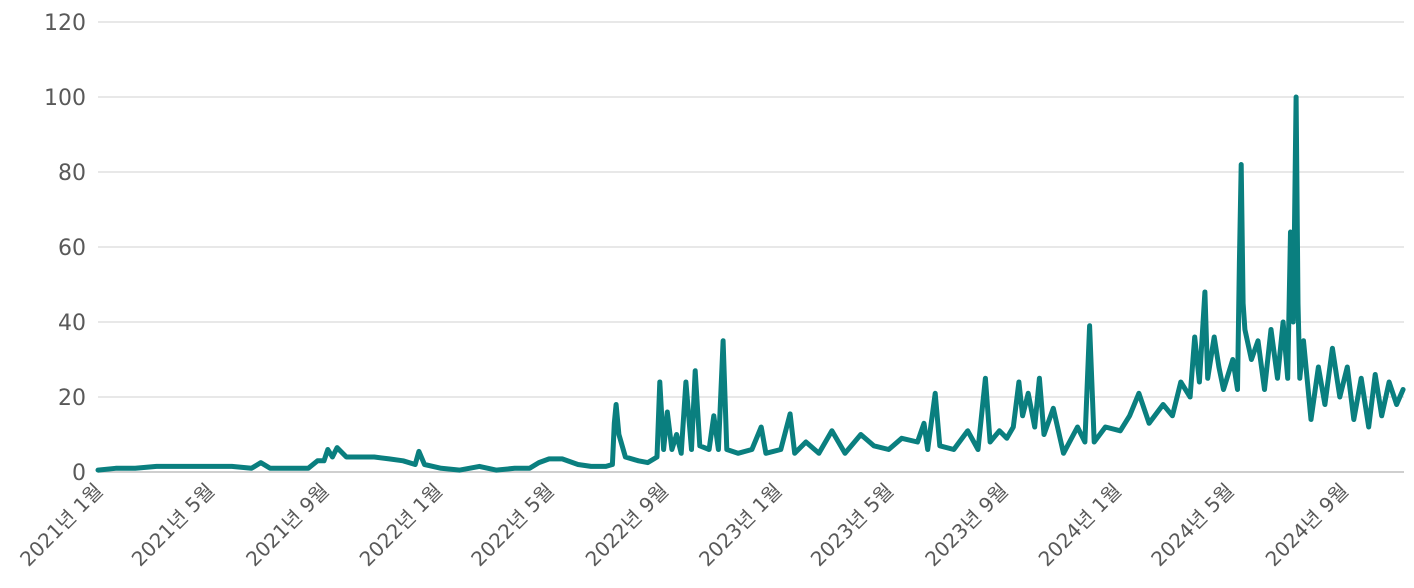  Describe the element at coordinates (72, 248) in the screenshot. I see `y-tick-label: 60` at that location.